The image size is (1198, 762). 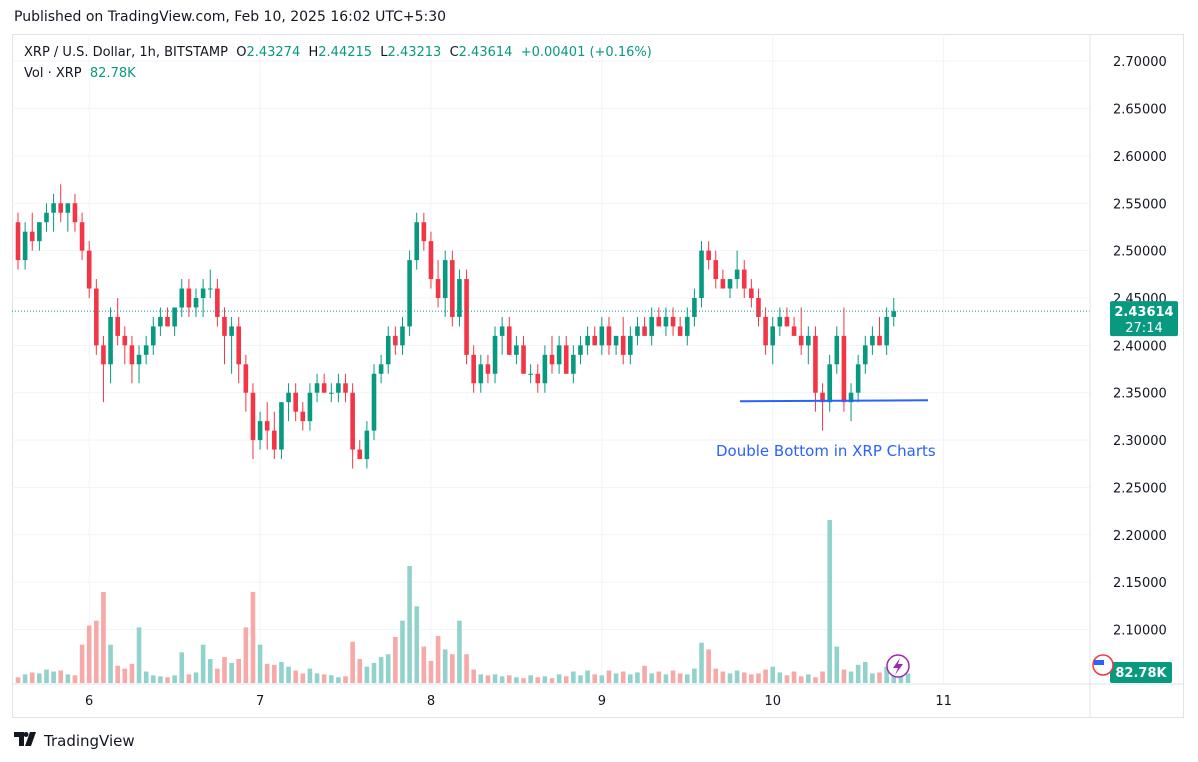 What do you see at coordinates (241, 52) in the screenshot?
I see `open-label: O` at bounding box center [241, 52].